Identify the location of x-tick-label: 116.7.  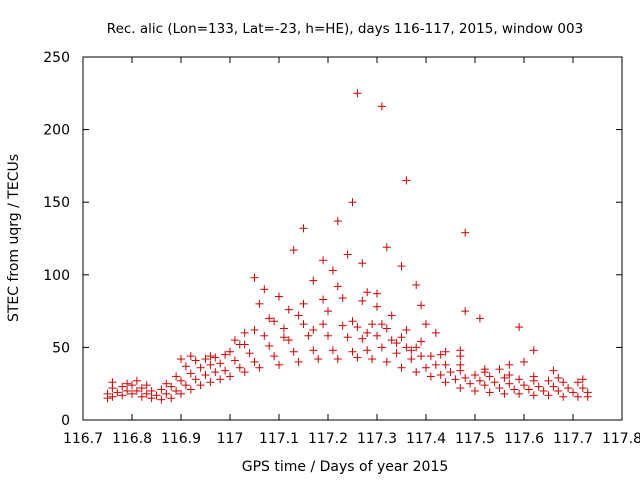
(83, 439).